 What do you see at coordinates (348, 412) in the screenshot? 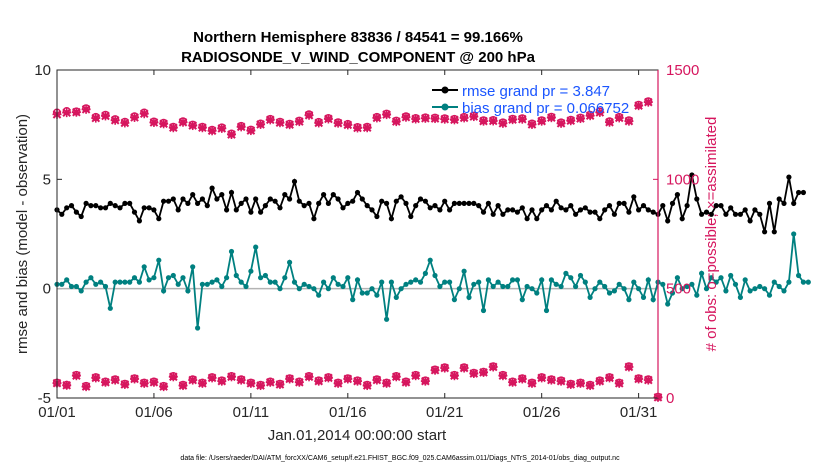
I see `x-tick-label: 01/16` at bounding box center [348, 412].